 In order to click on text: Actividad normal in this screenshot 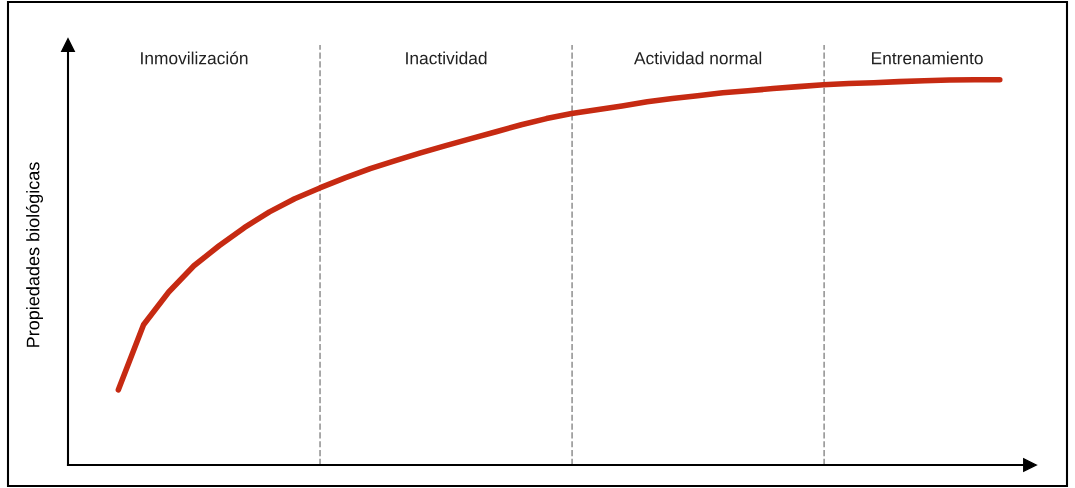, I will do `click(697, 58)`.